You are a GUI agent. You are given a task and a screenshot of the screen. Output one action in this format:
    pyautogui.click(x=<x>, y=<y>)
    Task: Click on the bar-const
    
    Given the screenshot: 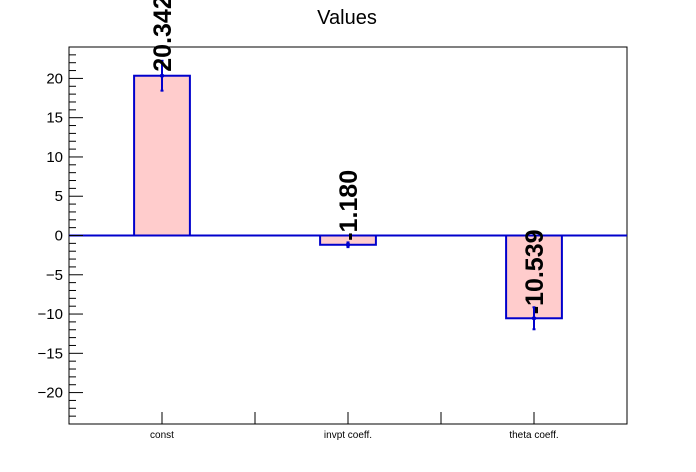 What is the action you would take?
    pyautogui.click(x=162, y=155)
    